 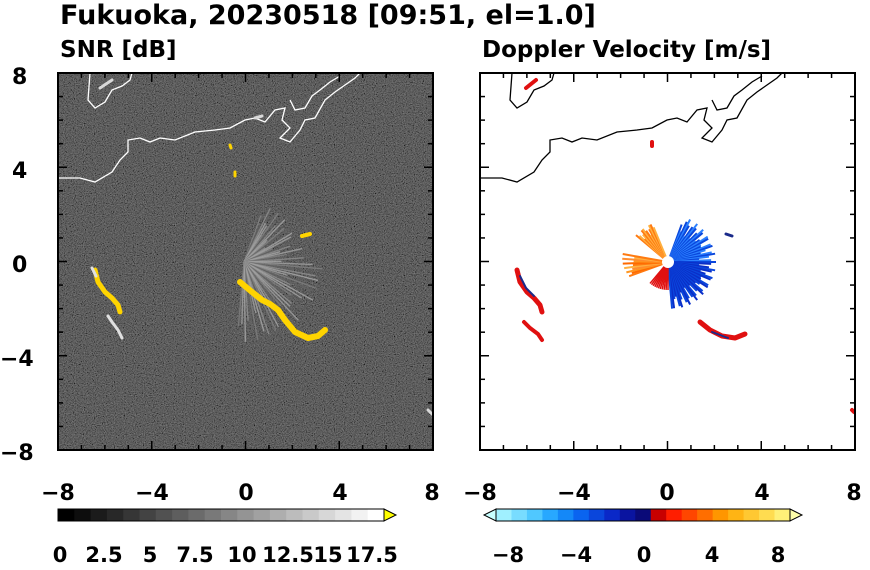 I want to click on doppler-colorbar-extend-min, so click(x=489, y=515).